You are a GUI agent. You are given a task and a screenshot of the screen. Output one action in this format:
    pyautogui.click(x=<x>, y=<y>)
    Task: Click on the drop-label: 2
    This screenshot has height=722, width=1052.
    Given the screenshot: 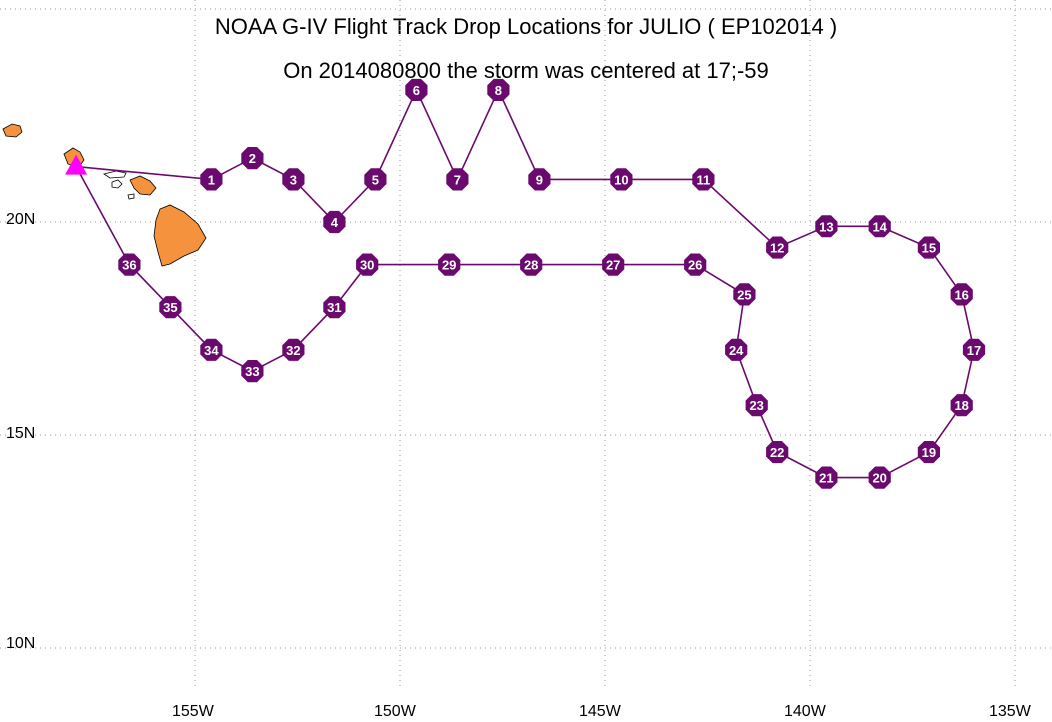 What is the action you would take?
    pyautogui.click(x=252, y=158)
    